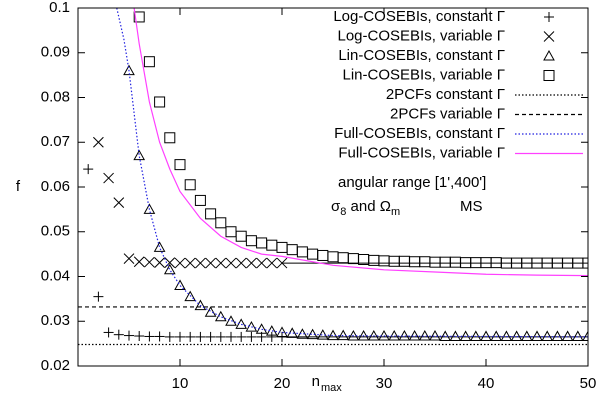  Describe the element at coordinates (422, 35) in the screenshot. I see `legend-label: Log-COSEBIs, variable Γ` at that location.